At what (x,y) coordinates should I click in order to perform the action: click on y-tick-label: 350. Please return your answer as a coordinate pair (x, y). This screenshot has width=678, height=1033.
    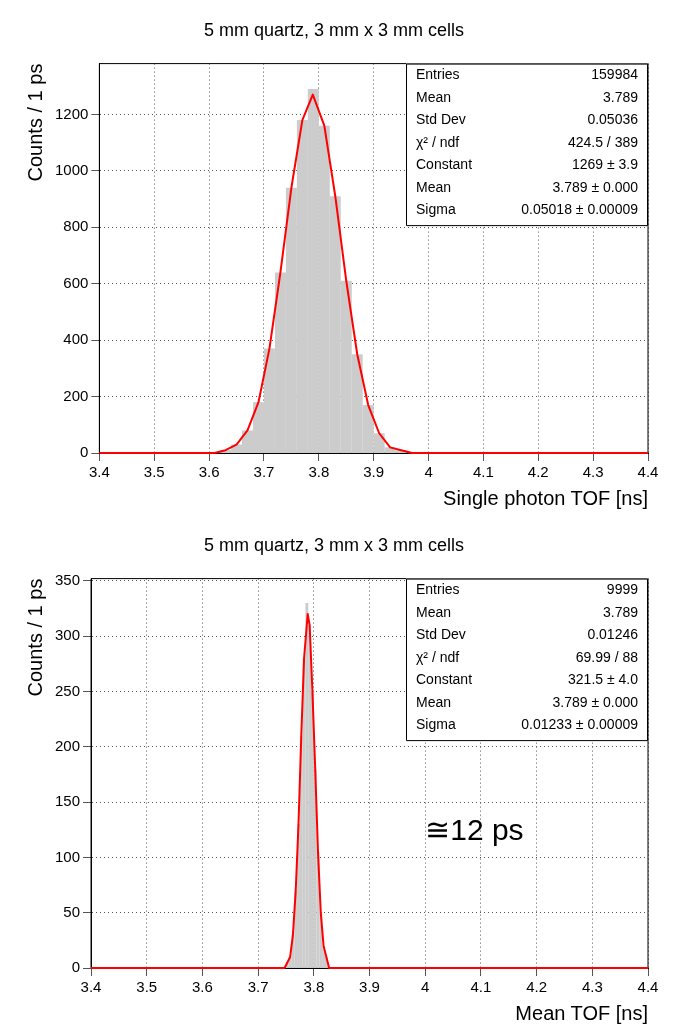
    Looking at the image, I should click on (68, 579).